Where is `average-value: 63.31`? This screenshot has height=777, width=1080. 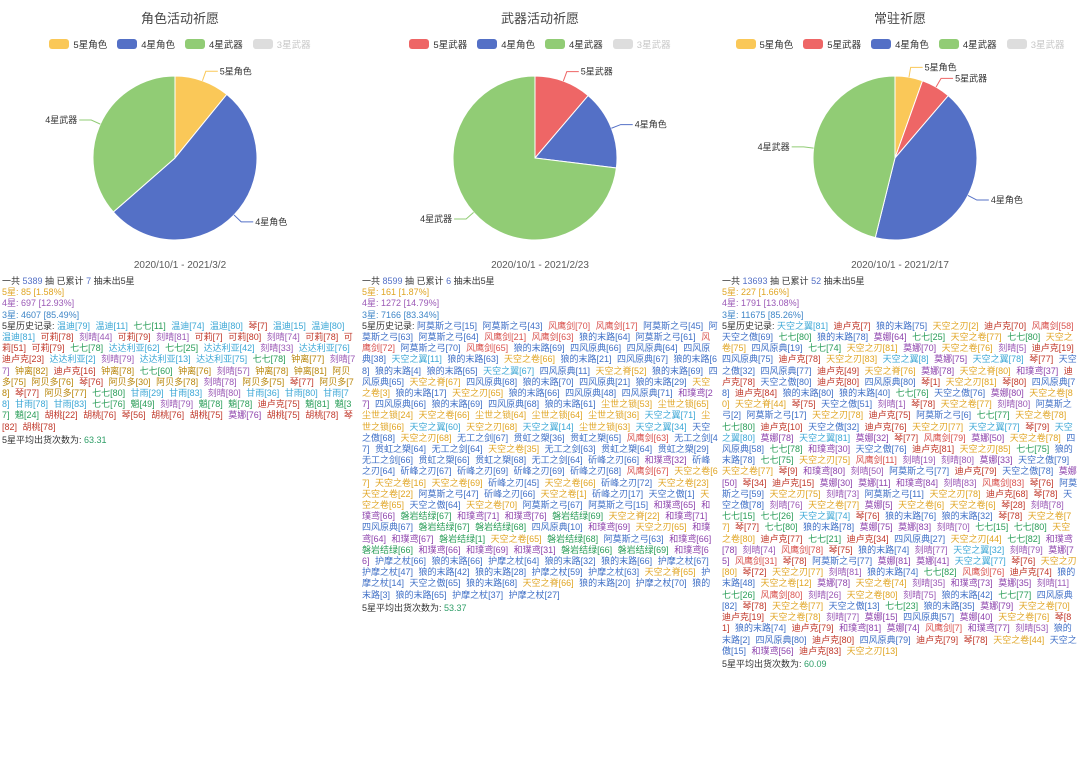
average-value: 63.31 is located at coordinates (95, 439).